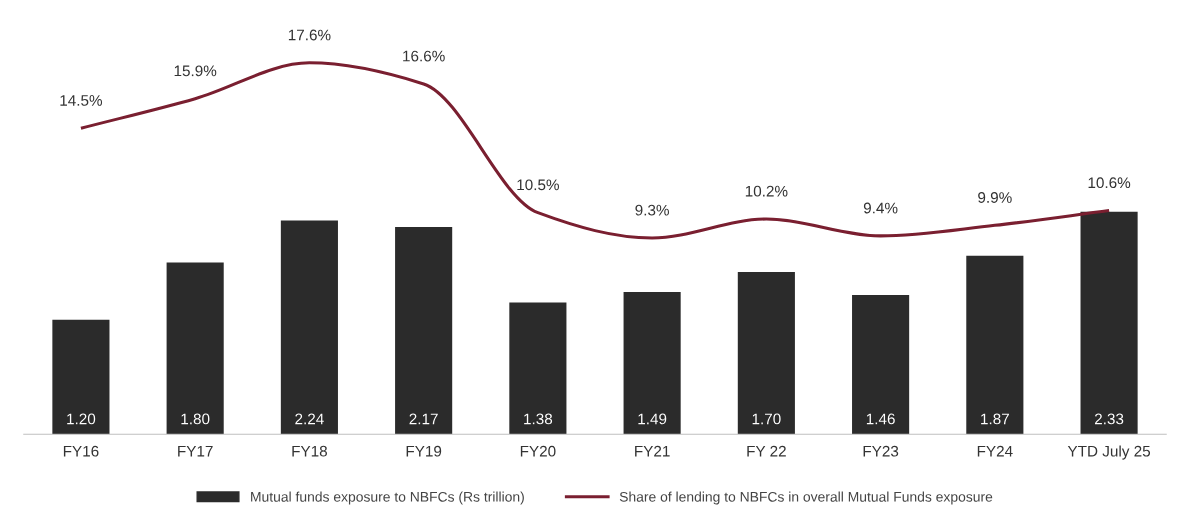 The height and width of the screenshot is (517, 1190). Describe the element at coordinates (880, 208) in the screenshot. I see `data-label: 9.4%` at that location.